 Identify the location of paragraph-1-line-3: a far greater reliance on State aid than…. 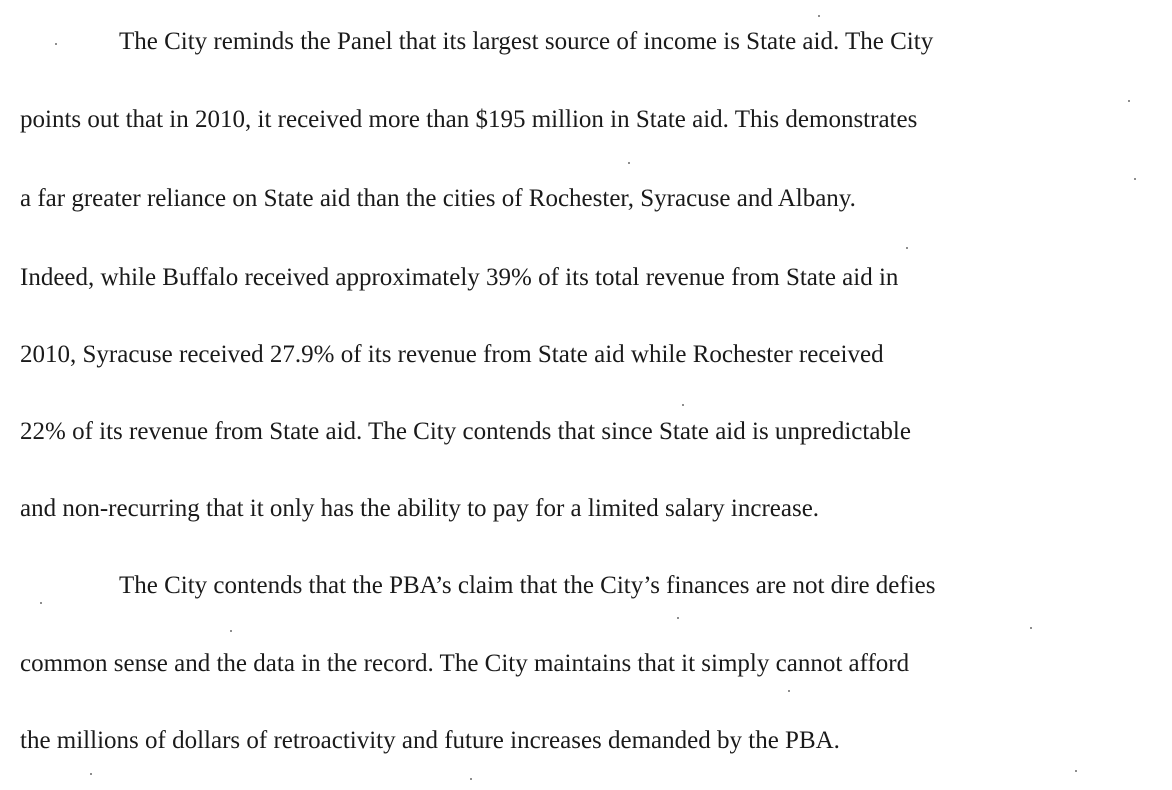
(438, 198).